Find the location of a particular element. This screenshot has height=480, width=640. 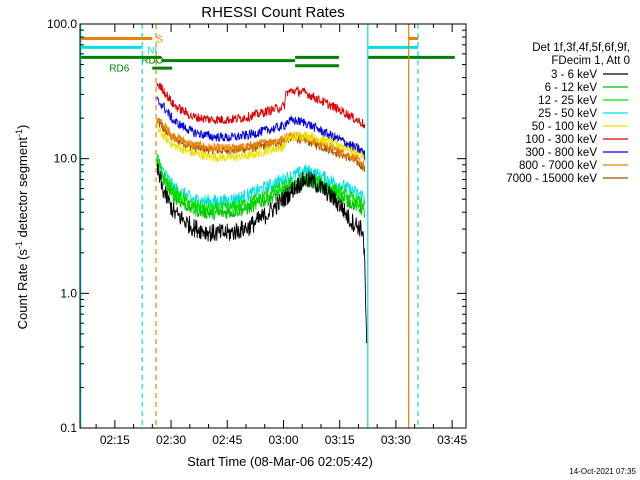

y-axis-label-end: ) is located at coordinates (22, 127).